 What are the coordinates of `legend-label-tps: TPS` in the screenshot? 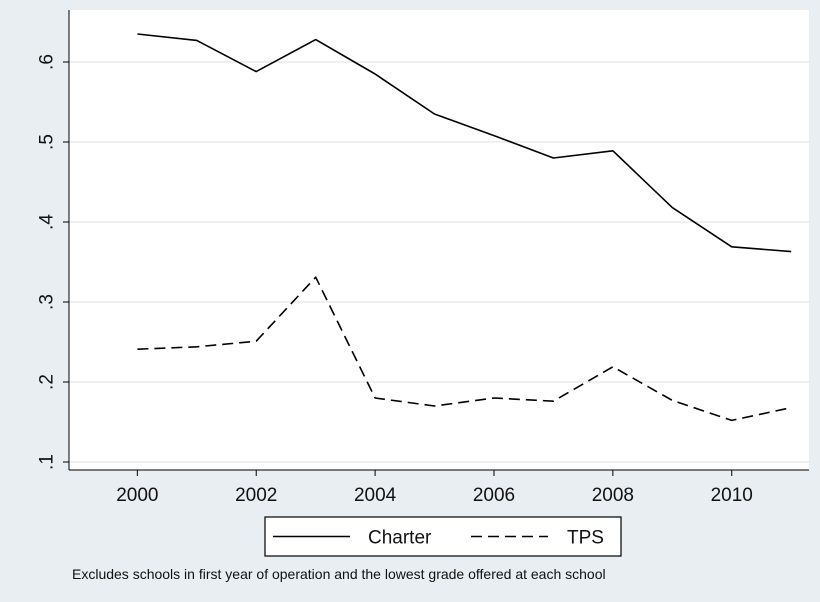 It's located at (585, 538).